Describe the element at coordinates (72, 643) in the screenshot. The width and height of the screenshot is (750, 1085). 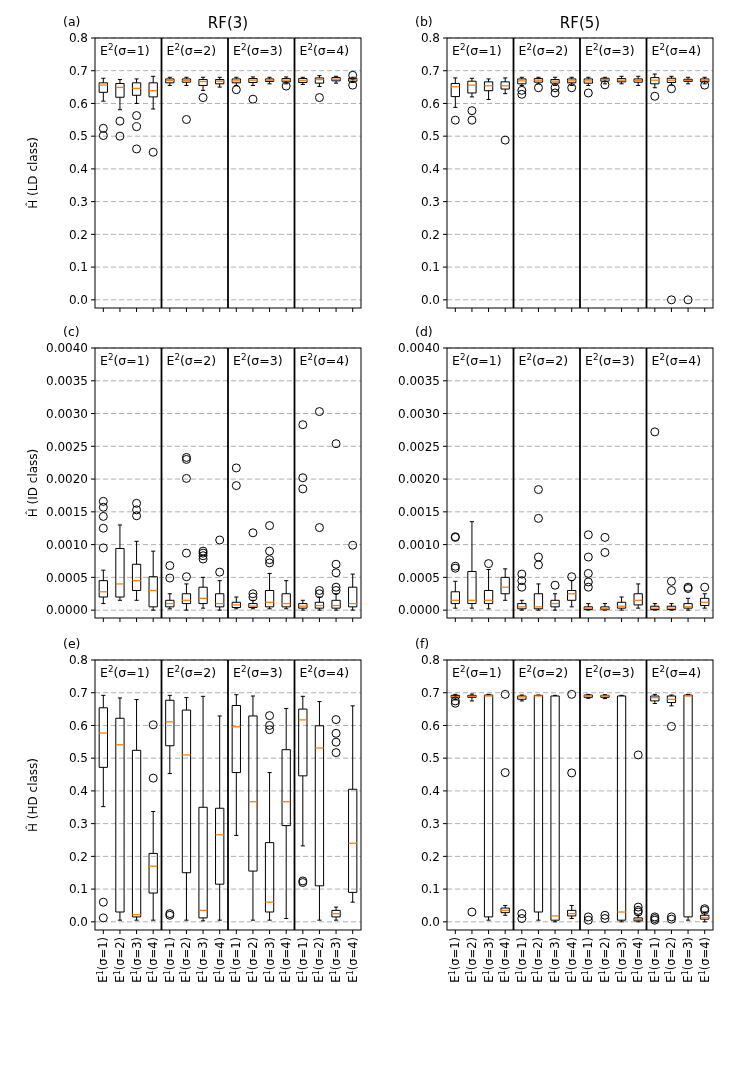
I see `text: (e)` at that location.